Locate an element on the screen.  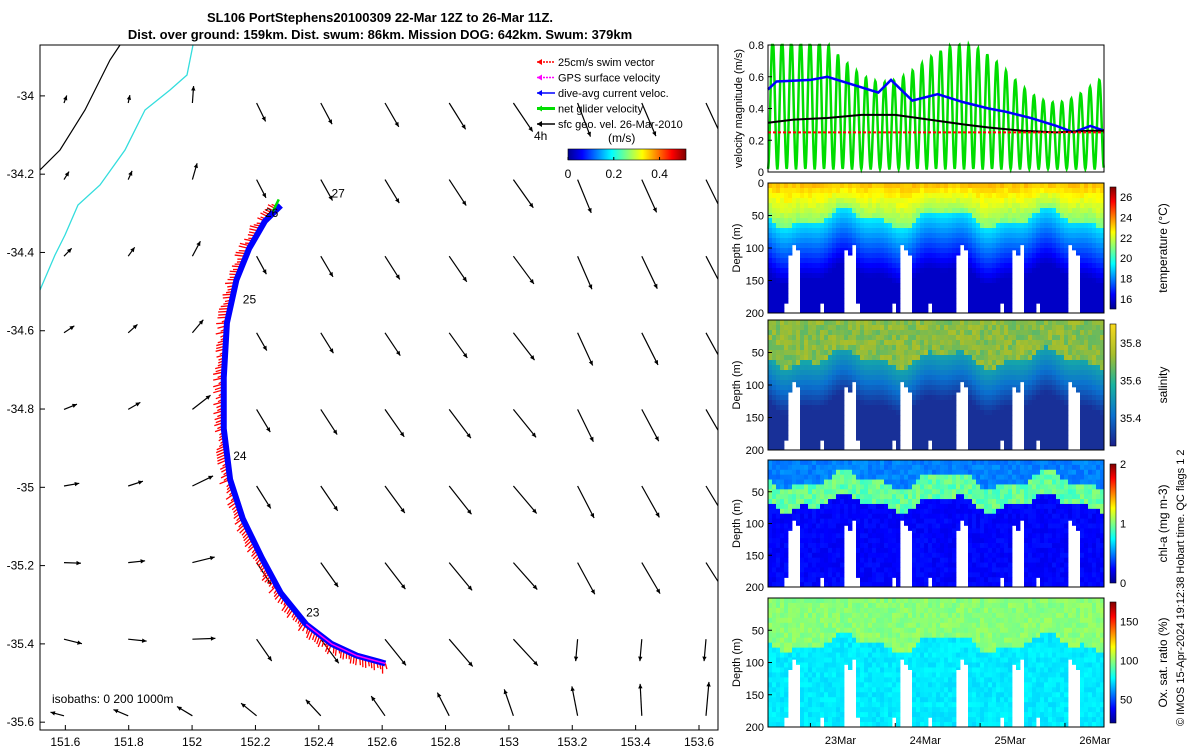
gps-surface-velocity is located at coordinates (345, 644).